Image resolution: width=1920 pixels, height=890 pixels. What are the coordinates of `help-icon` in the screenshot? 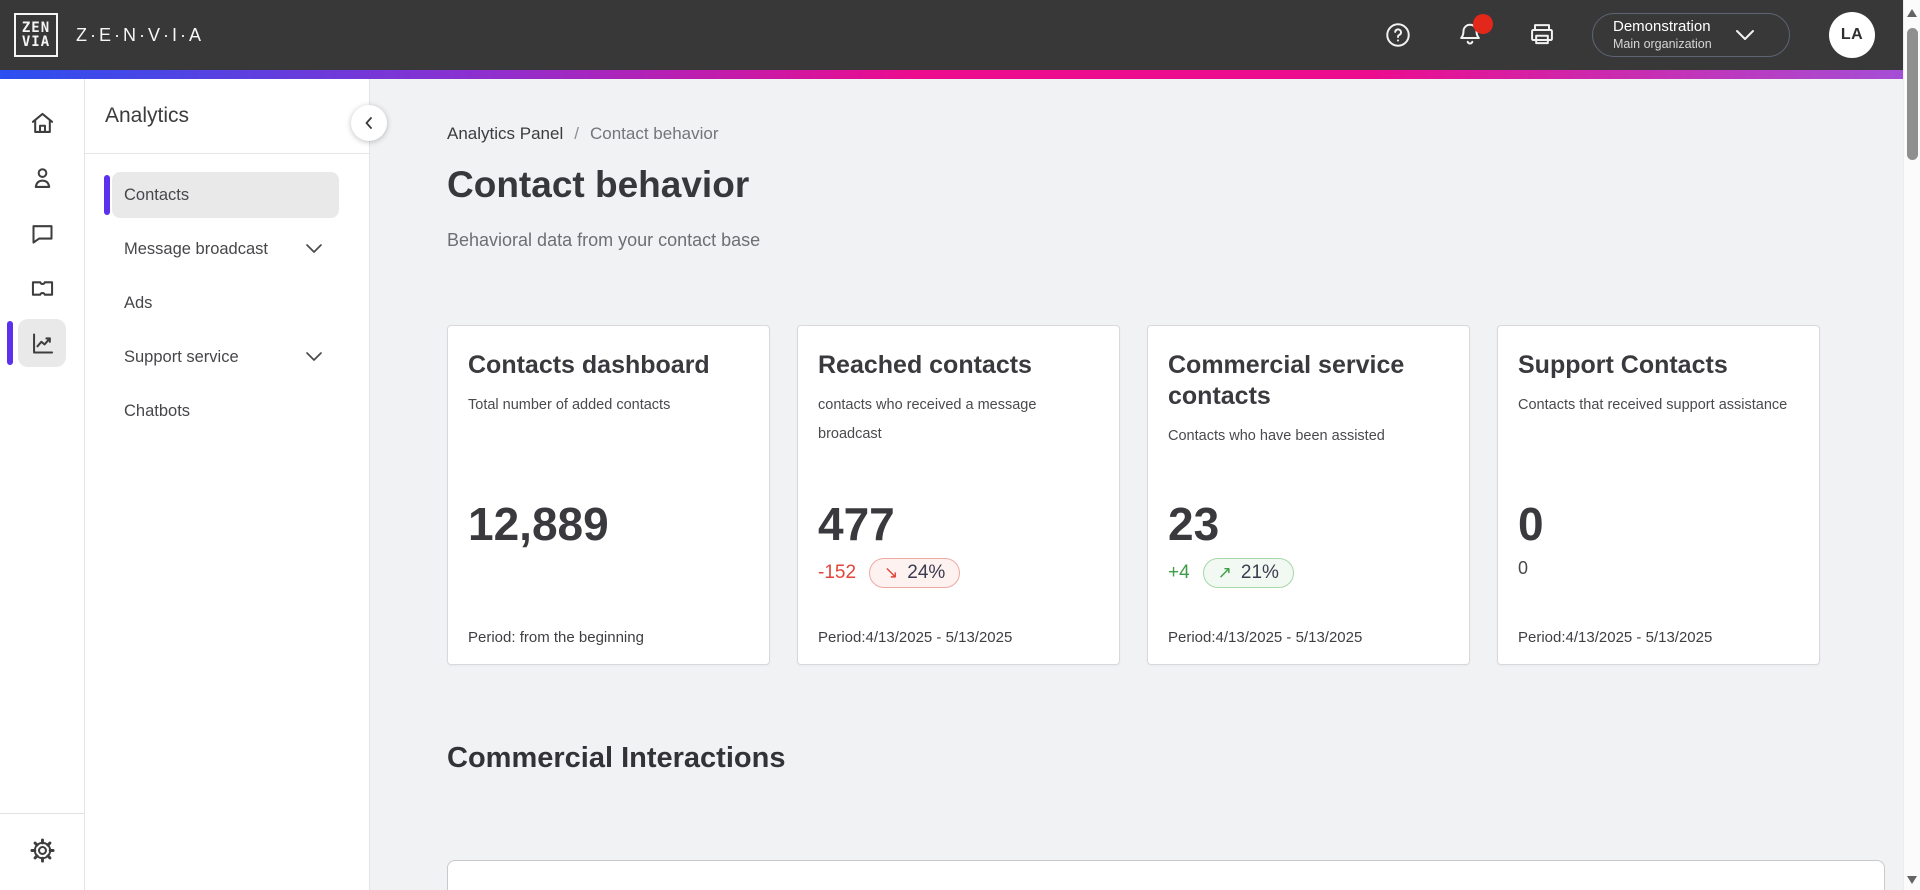 It's located at (1398, 35).